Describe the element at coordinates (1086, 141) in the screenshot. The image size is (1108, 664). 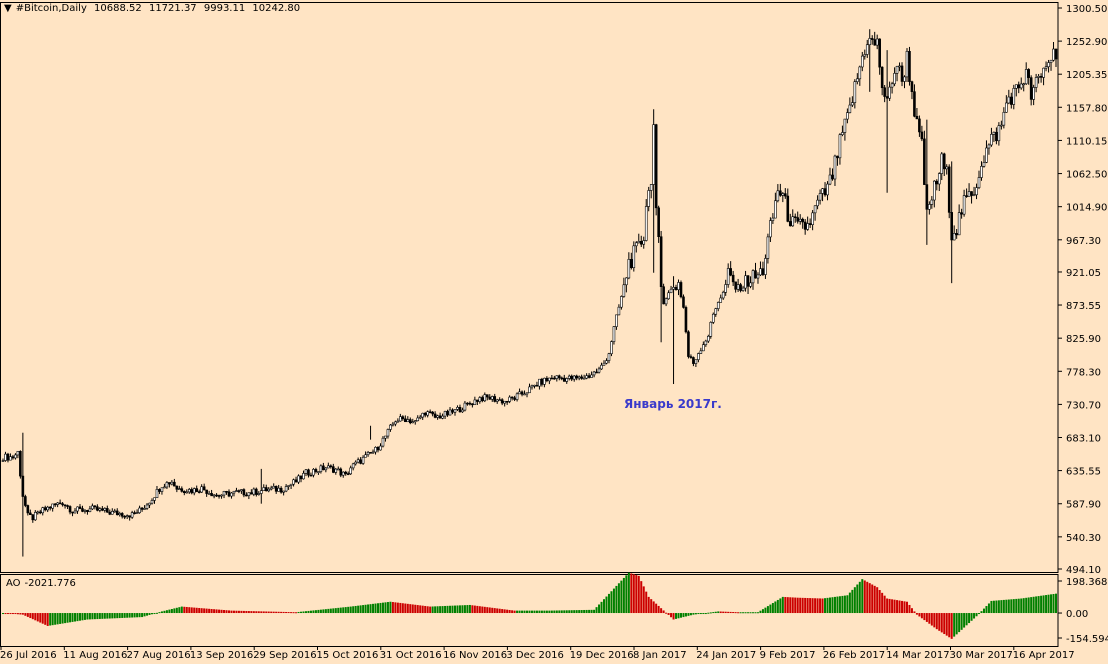
I see `y-tick-label: 1110.15` at that location.